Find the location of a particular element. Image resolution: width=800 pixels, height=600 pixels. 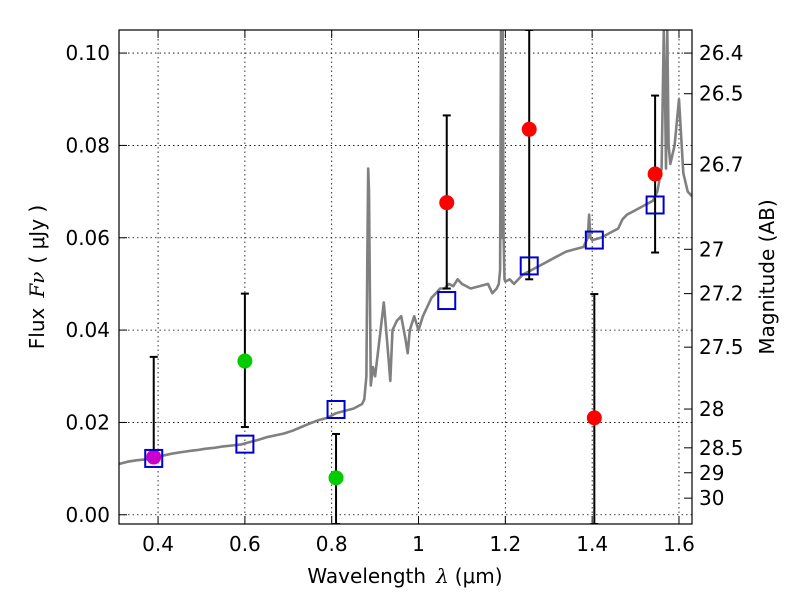

y-tick-label: 0.00 is located at coordinates (87, 515).